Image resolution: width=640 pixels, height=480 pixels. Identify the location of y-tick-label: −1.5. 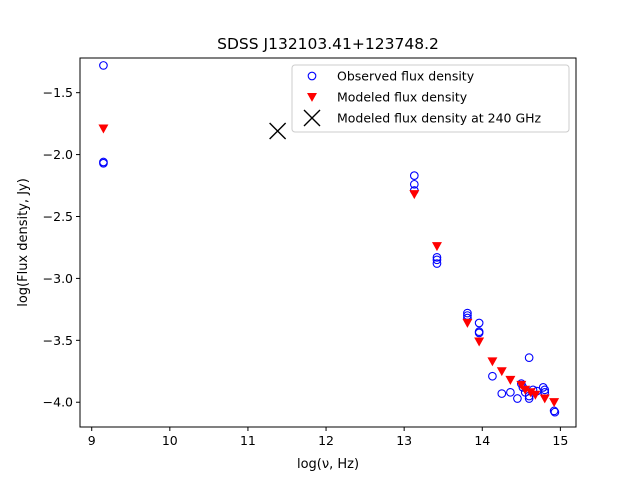
(58, 92).